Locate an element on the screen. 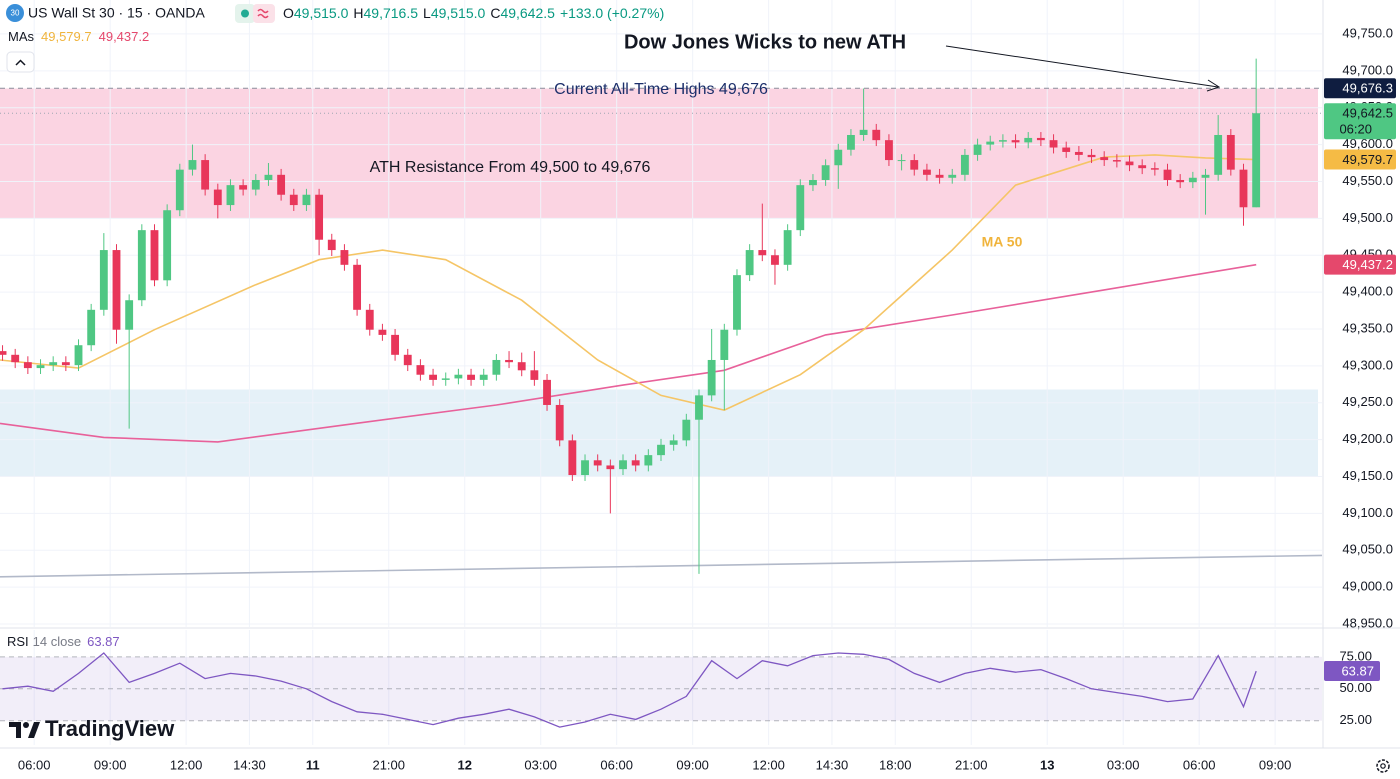 This screenshot has height=779, width=1400. x-tick-label: 09:00 is located at coordinates (110, 764).